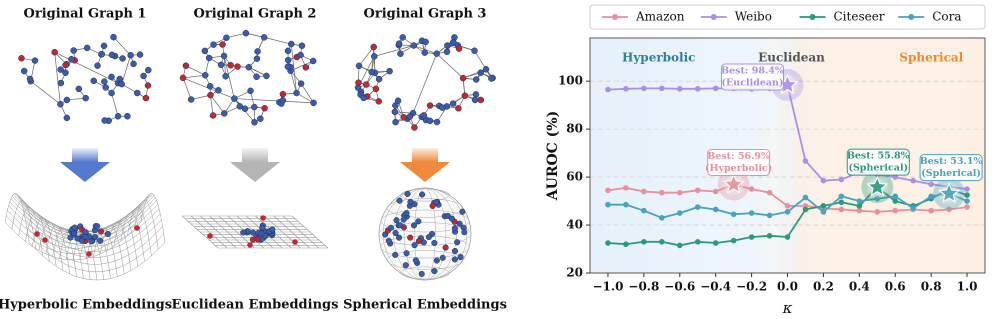  I want to click on annotation-text: Best: 56.9%, so click(738, 156).